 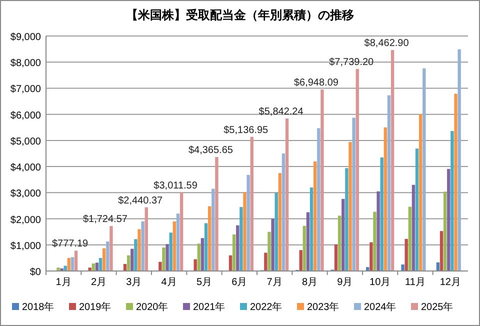 What do you see at coordinates (345, 282) in the screenshot?
I see `x-tick-label: 9月` at bounding box center [345, 282].